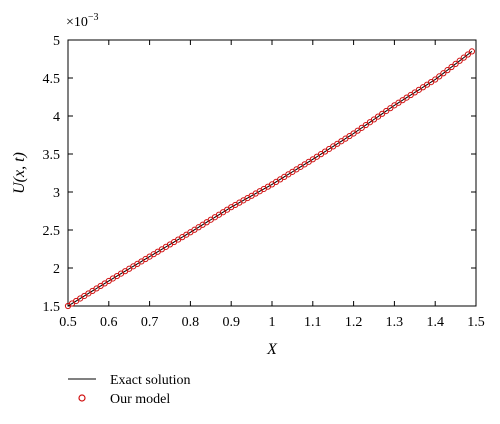 The width and height of the screenshot is (500, 424). Describe the element at coordinates (52, 231) in the screenshot. I see `y-tick-label: 2.5` at that location.